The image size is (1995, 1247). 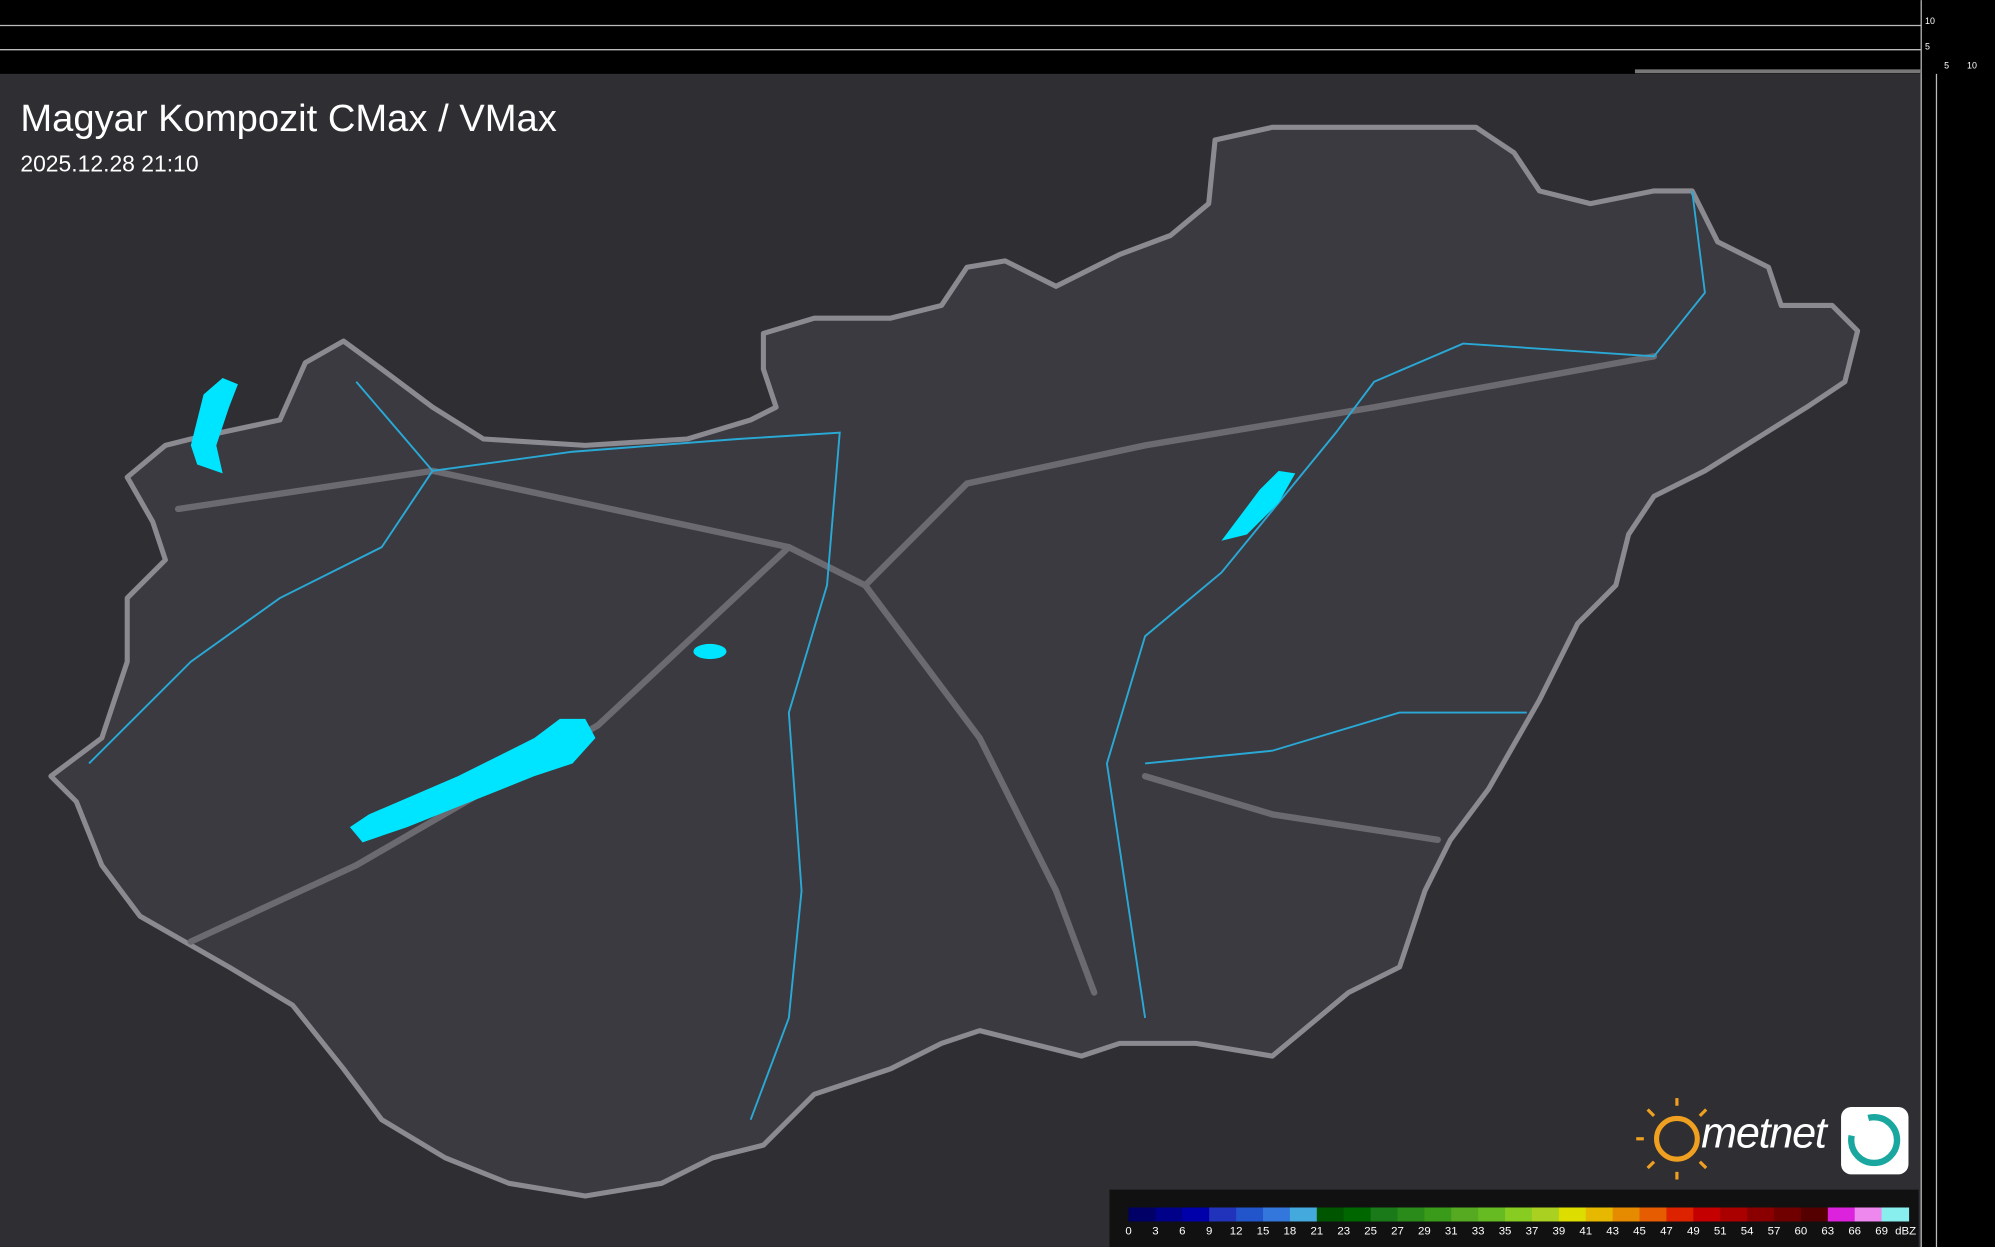 What do you see at coordinates (1720, 1232) in the screenshot?
I see `legend-label: 51` at bounding box center [1720, 1232].